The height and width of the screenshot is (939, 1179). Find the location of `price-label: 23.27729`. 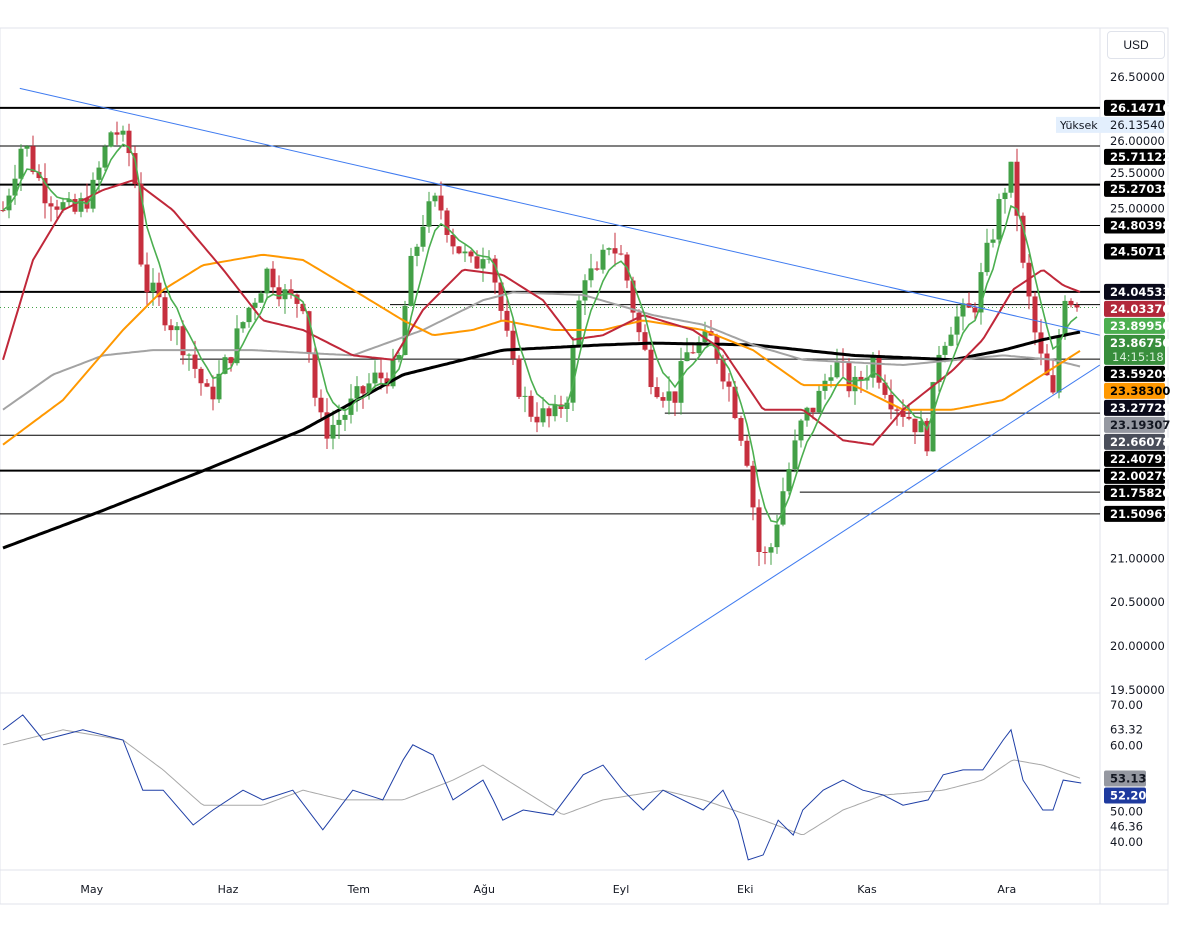

price-label: 23.27729 is located at coordinates (1140, 408).